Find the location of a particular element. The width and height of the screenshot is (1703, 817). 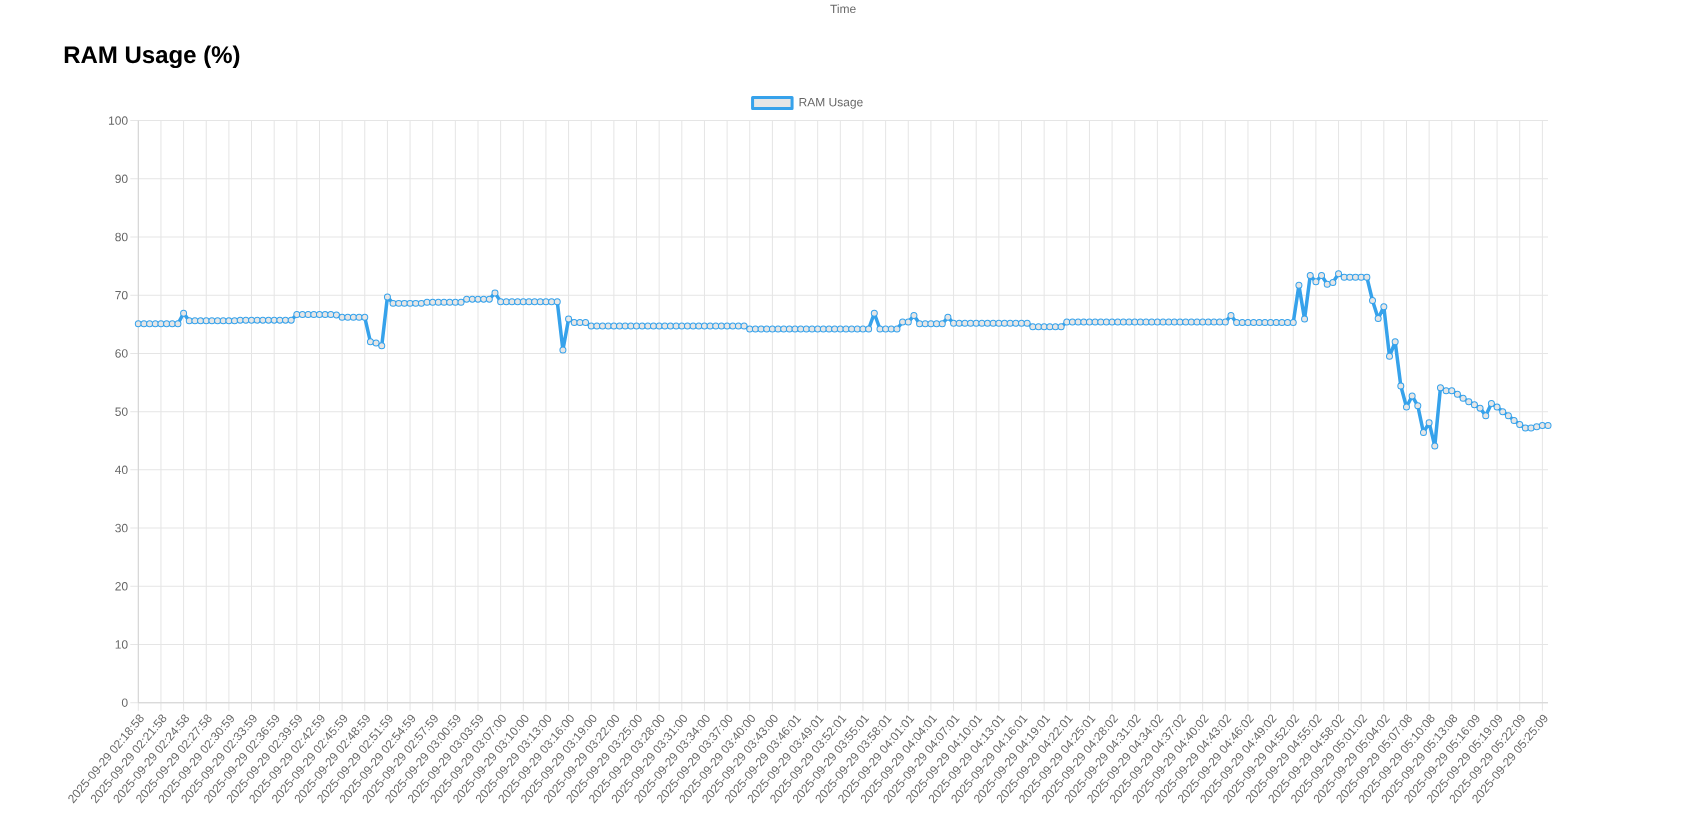

y-tick-label: 50 is located at coordinates (121, 411).